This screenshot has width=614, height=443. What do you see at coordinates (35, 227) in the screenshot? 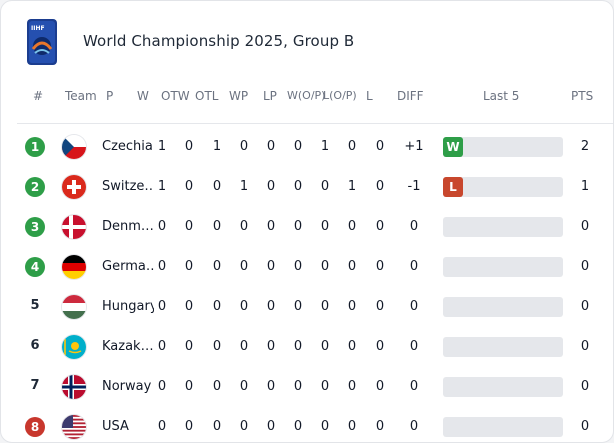
I see `rank-badge: 3` at bounding box center [35, 227].